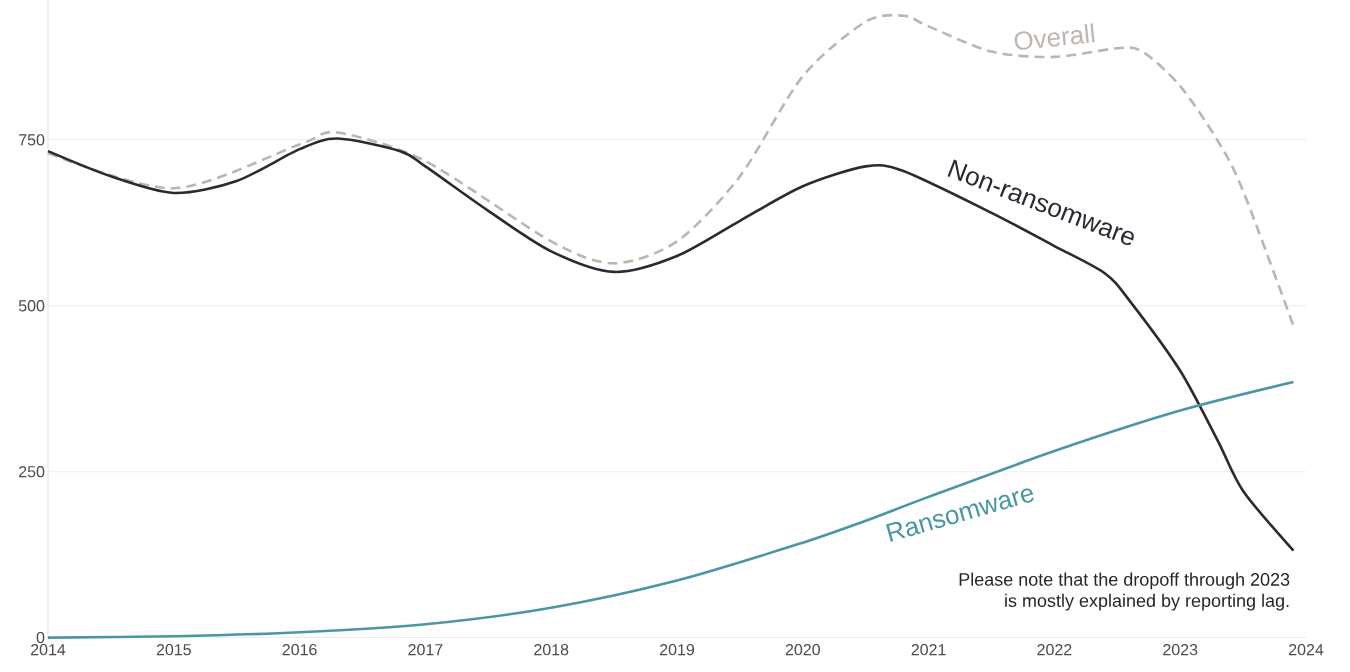 The image size is (1350, 672). What do you see at coordinates (1124, 581) in the screenshot?
I see `annotation: Please note that the dropoff through 2023` at bounding box center [1124, 581].